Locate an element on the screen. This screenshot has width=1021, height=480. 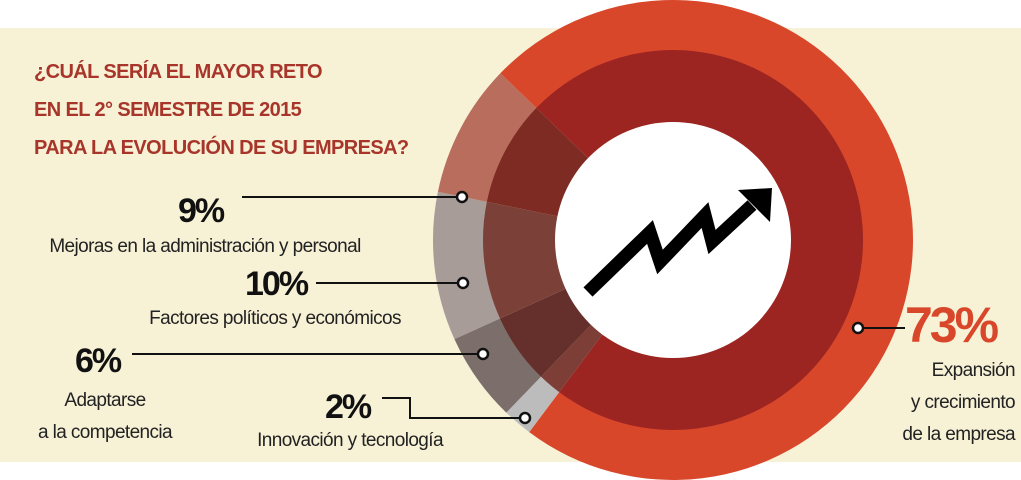
category-label: Expansión y crecimiento de la empresa is located at coordinates (959, 402).